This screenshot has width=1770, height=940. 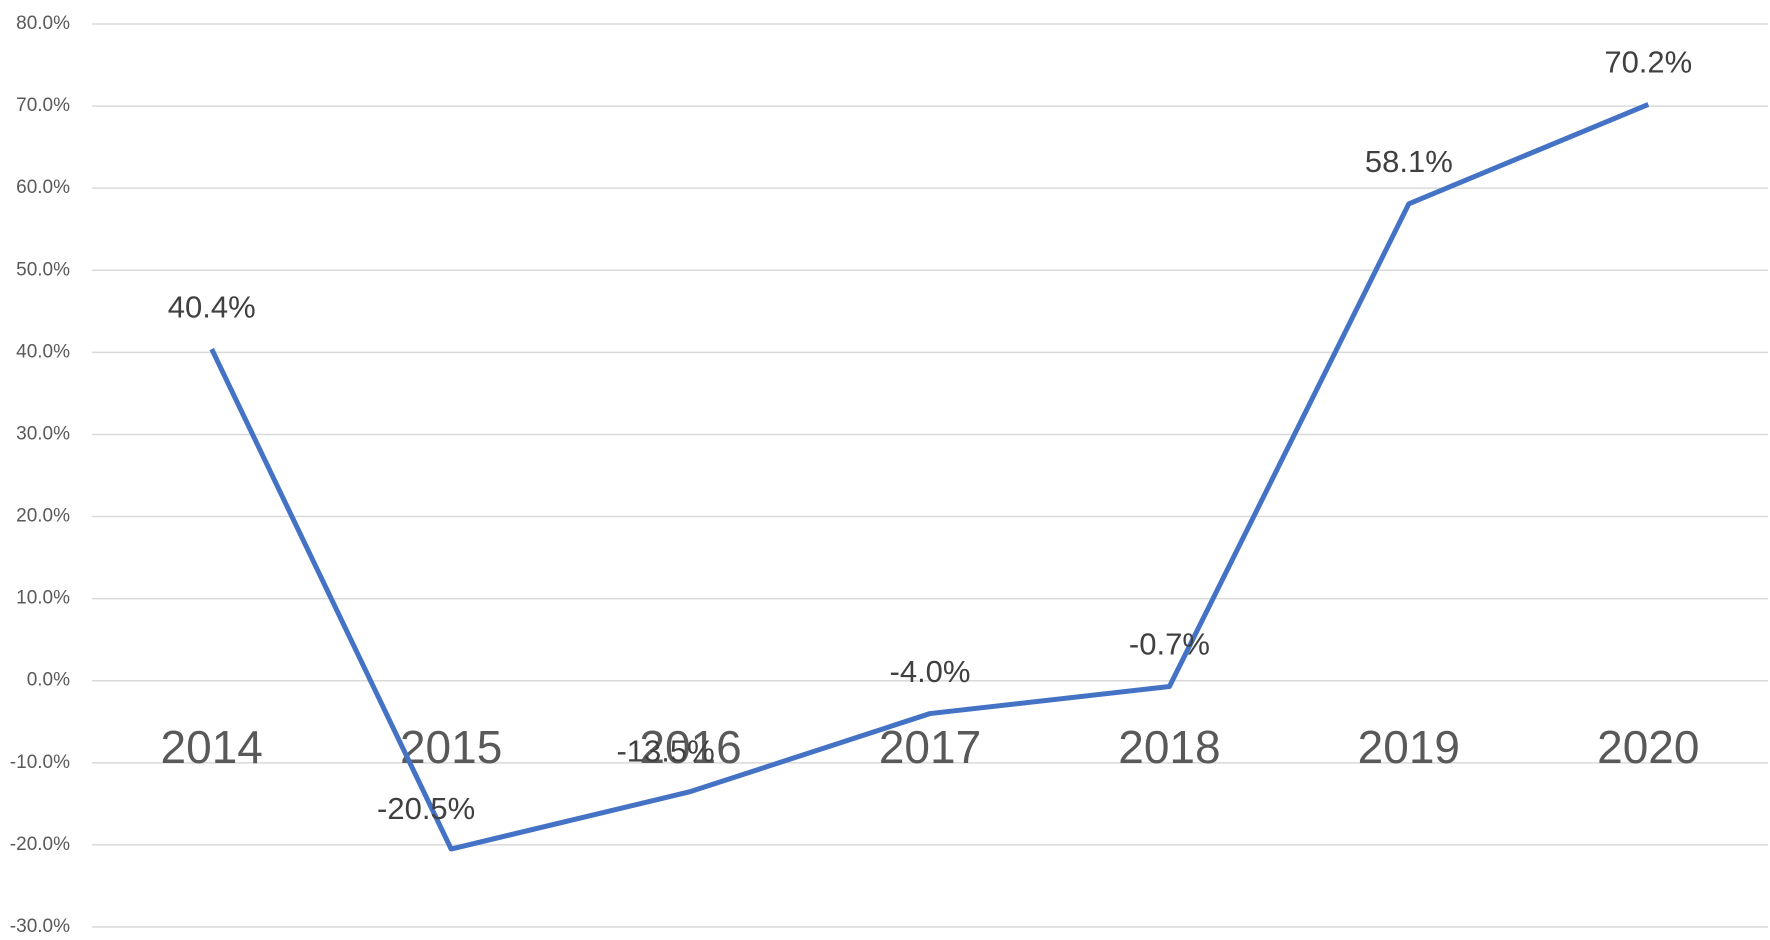 What do you see at coordinates (1409, 161) in the screenshot?
I see `data-label: 58.1%` at bounding box center [1409, 161].